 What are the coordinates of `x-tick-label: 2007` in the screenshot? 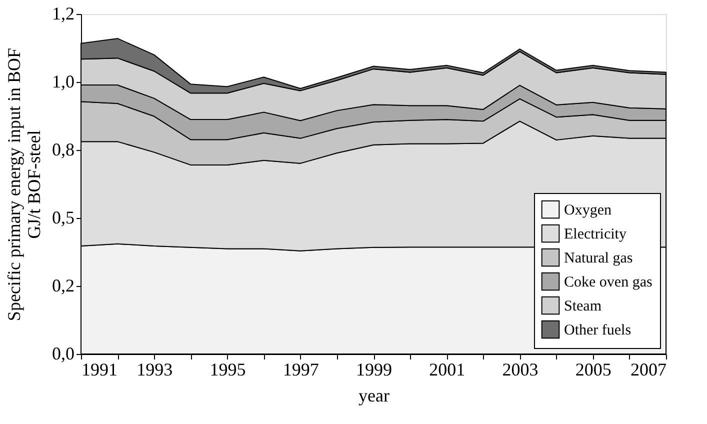 It's located at (648, 370).